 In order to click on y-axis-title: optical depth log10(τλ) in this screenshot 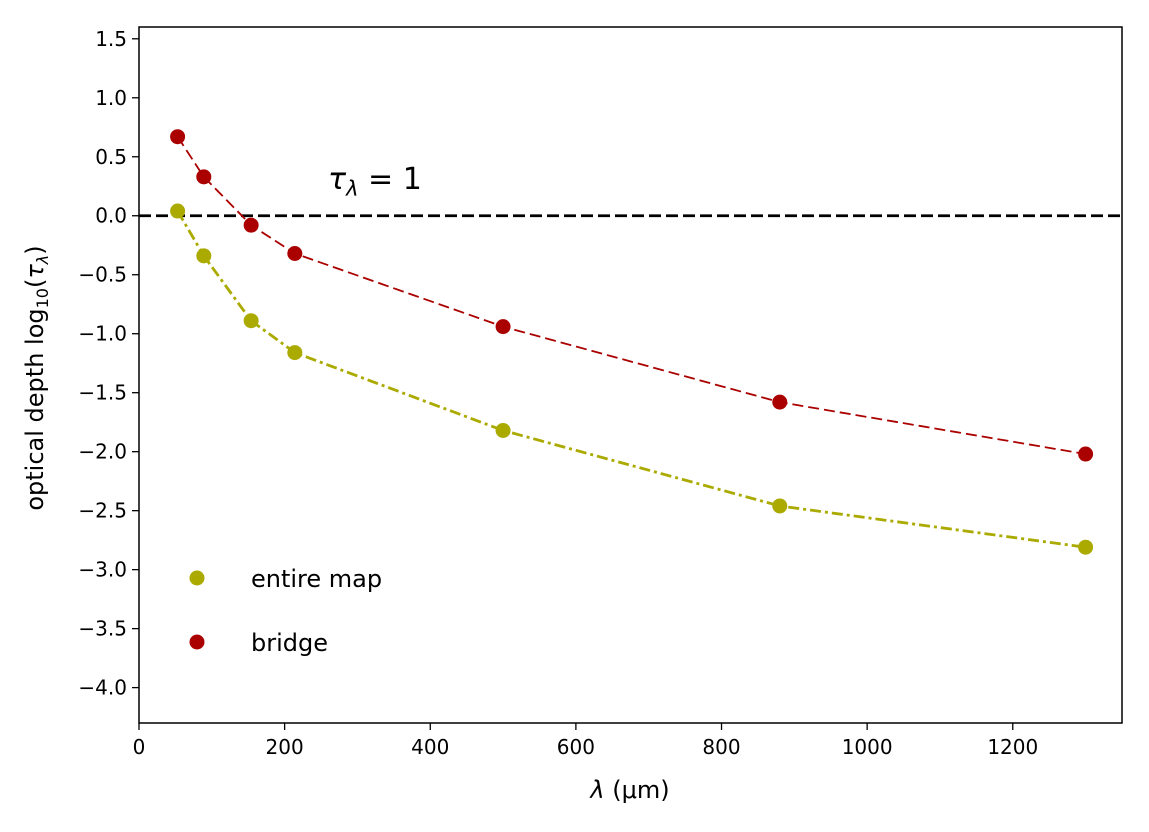, I will do `click(36, 377)`.